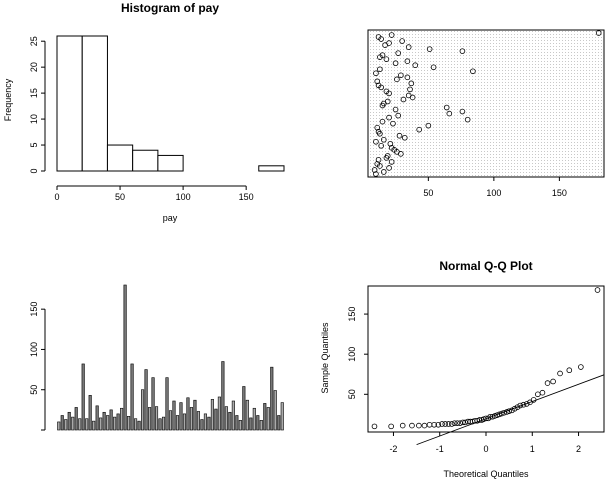 The image size is (605, 480). I want to click on scatter-points, so click(486, 103).